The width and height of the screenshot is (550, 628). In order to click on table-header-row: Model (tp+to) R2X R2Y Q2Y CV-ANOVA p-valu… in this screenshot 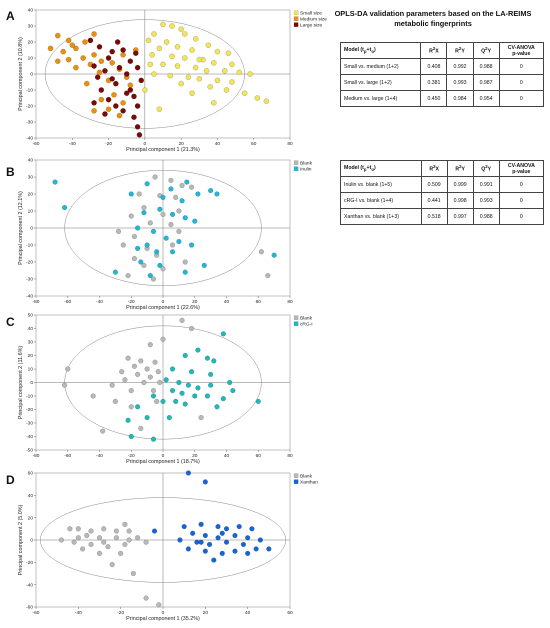, I will do `click(442, 50)`.